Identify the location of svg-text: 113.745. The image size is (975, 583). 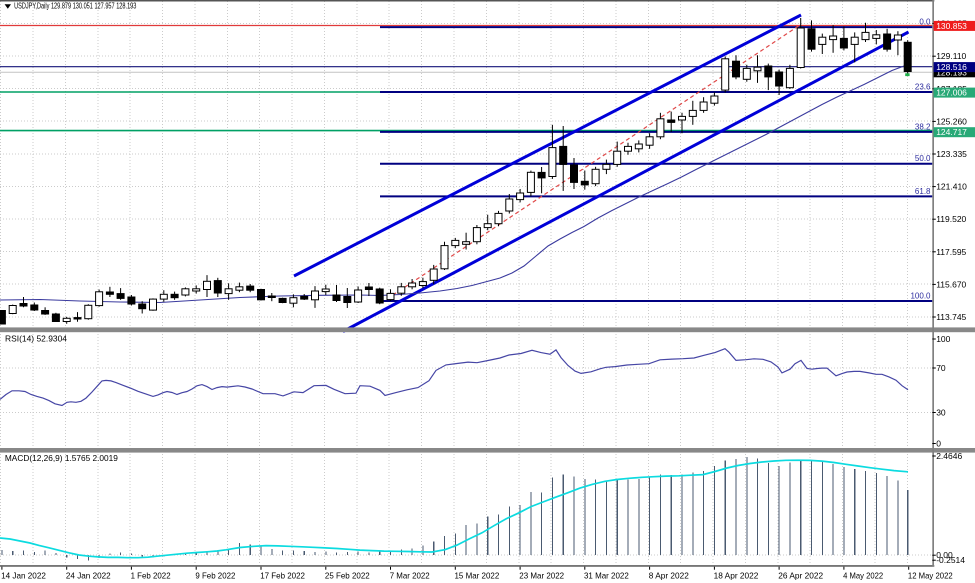
(951, 317).